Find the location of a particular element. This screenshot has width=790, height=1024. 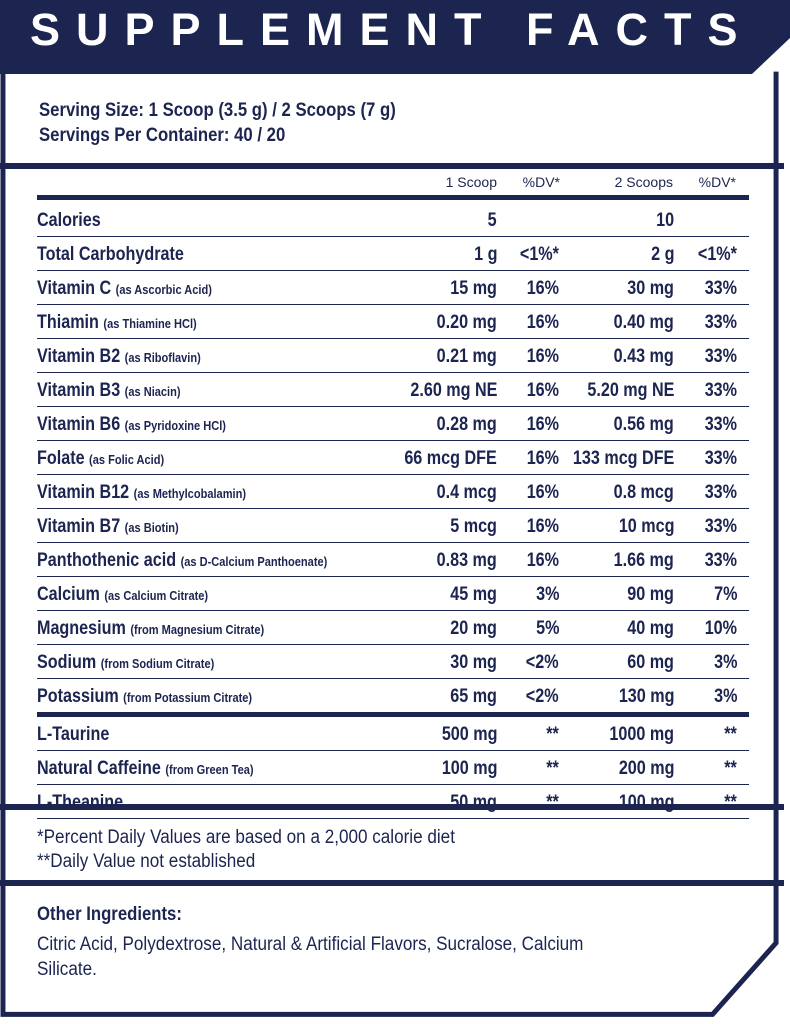

servings-per-container: Servings Per Container: 40 / 20 is located at coordinates (162, 135).